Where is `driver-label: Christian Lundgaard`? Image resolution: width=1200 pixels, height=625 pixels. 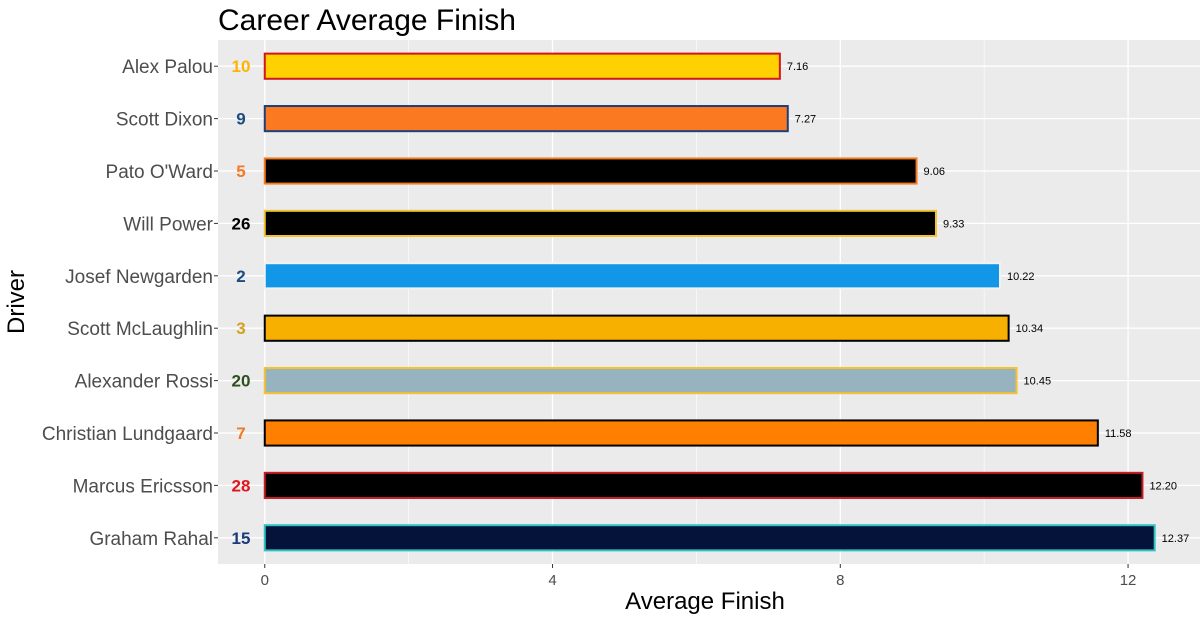 driver-label: Christian Lundgaard is located at coordinates (127, 434).